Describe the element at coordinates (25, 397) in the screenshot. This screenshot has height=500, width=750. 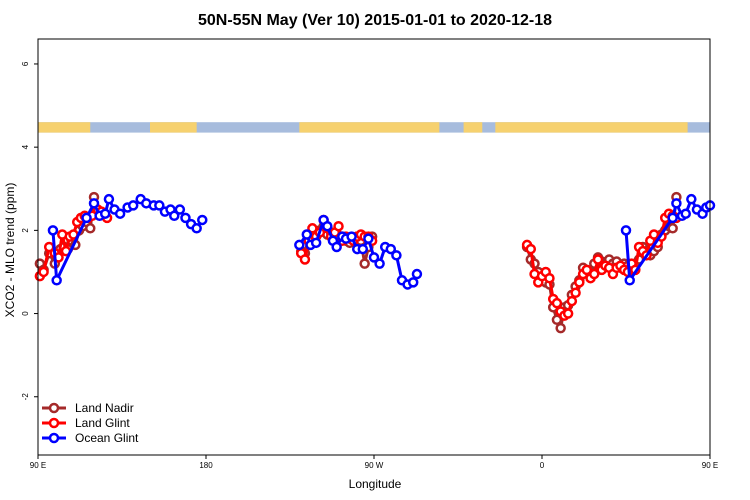
I see `y-tick-label: -2` at that location.